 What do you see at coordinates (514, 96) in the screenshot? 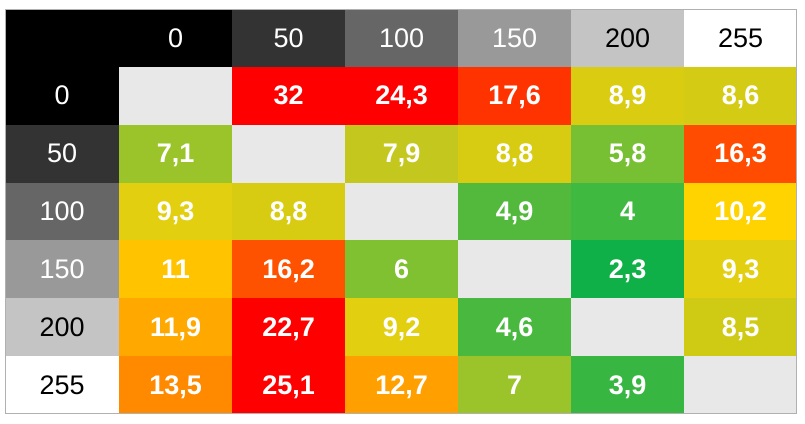
I see `heatmap-cell: 17,6` at bounding box center [514, 96].